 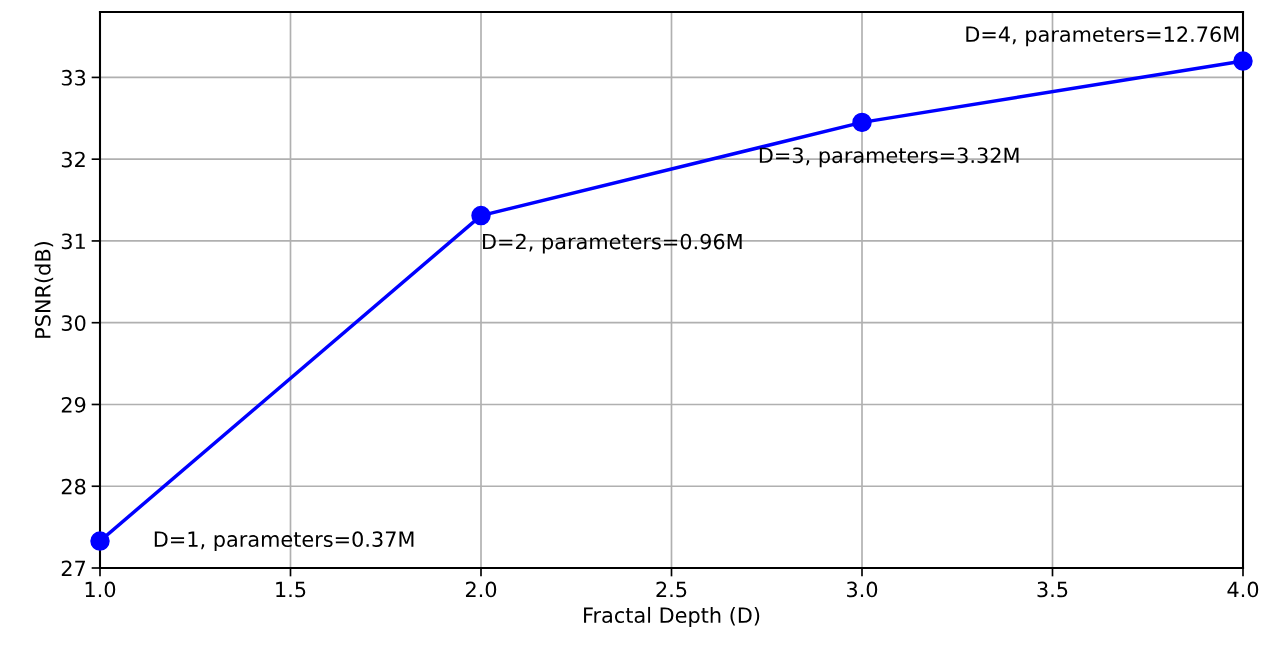 I want to click on y-tick-label: 31, so click(x=73, y=241).